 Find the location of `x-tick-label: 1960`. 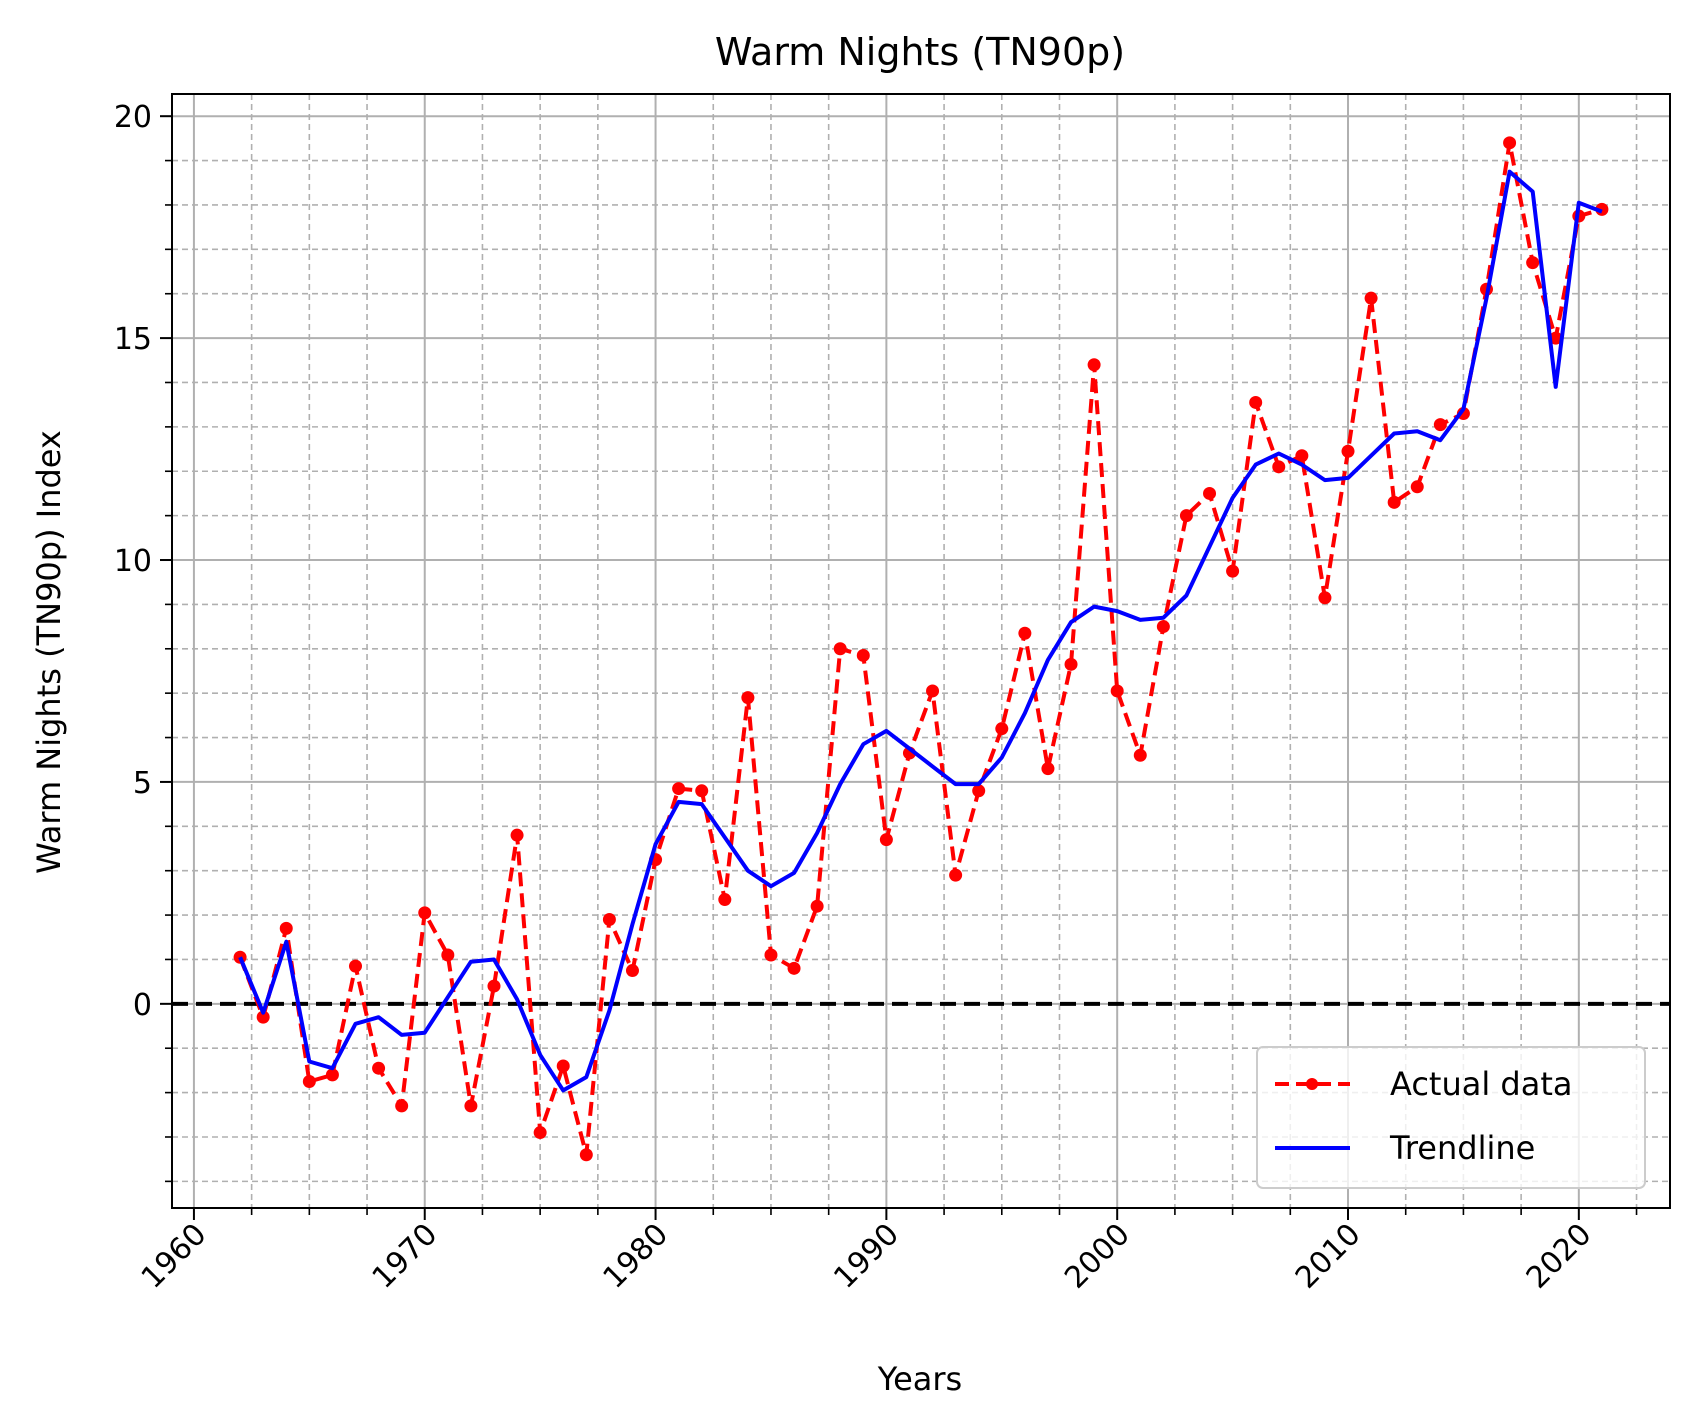

x-tick-label: 1960 is located at coordinates (174, 1256).